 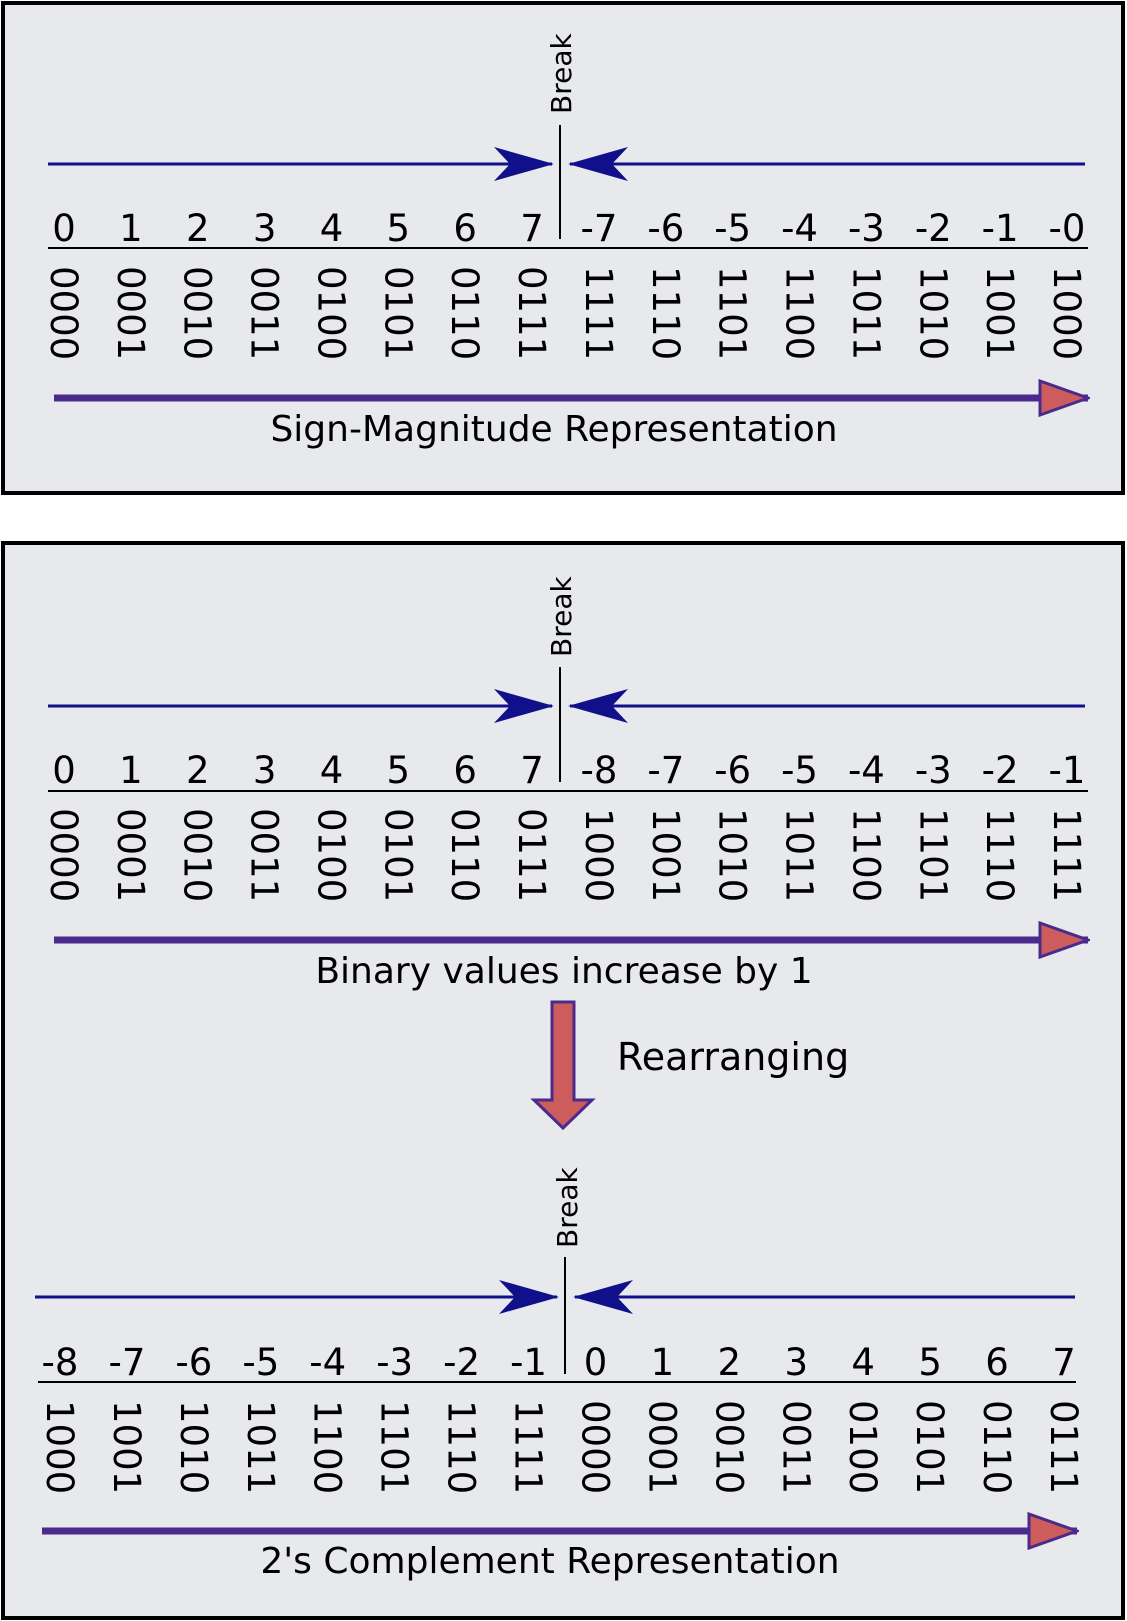 What do you see at coordinates (549, 1561) in the screenshot?
I see `caption-twos-complement: 2's Complement Representation` at bounding box center [549, 1561].